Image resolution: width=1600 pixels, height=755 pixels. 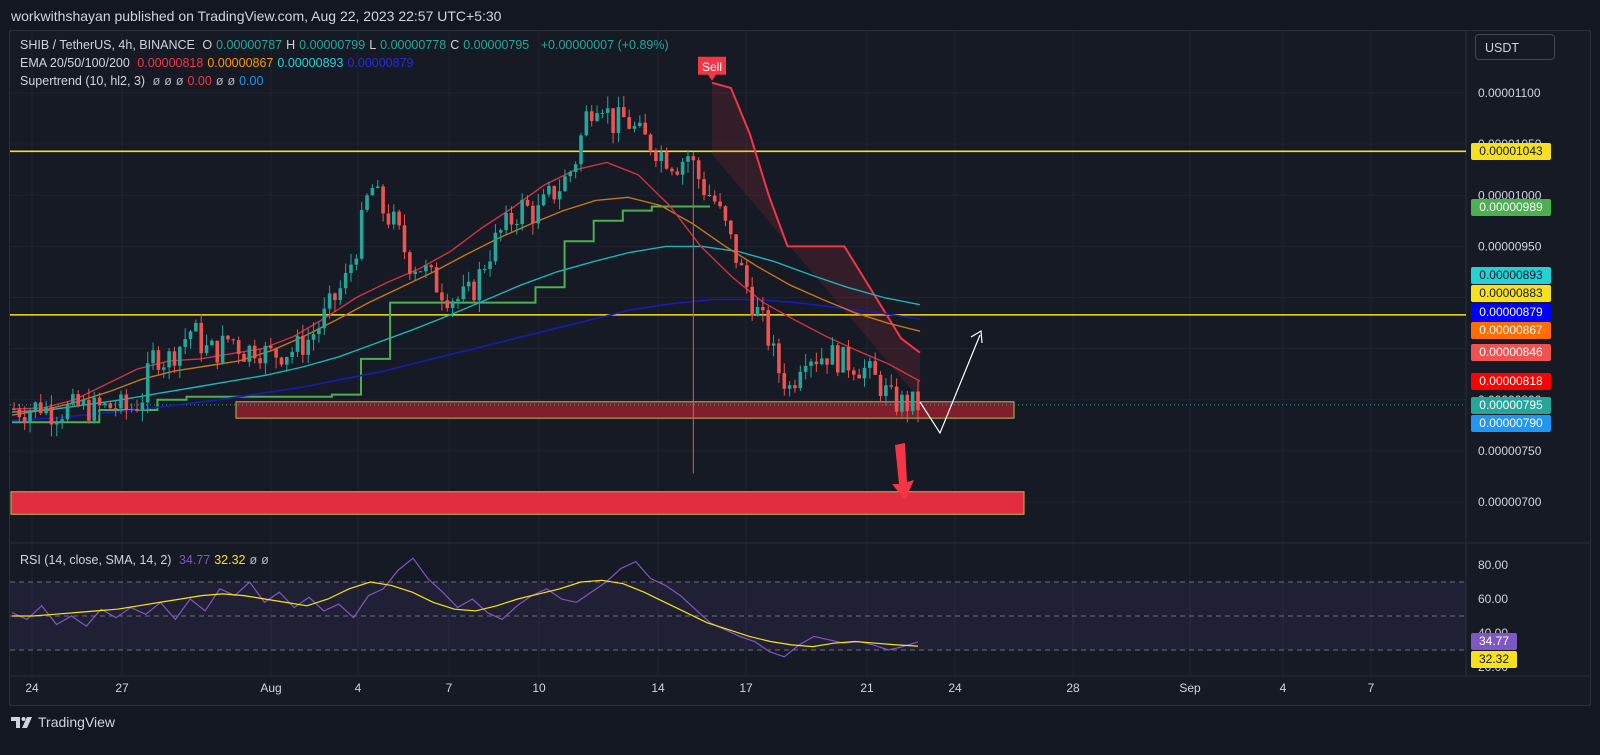 I want to click on rsi-band-fill, so click(x=738, y=616).